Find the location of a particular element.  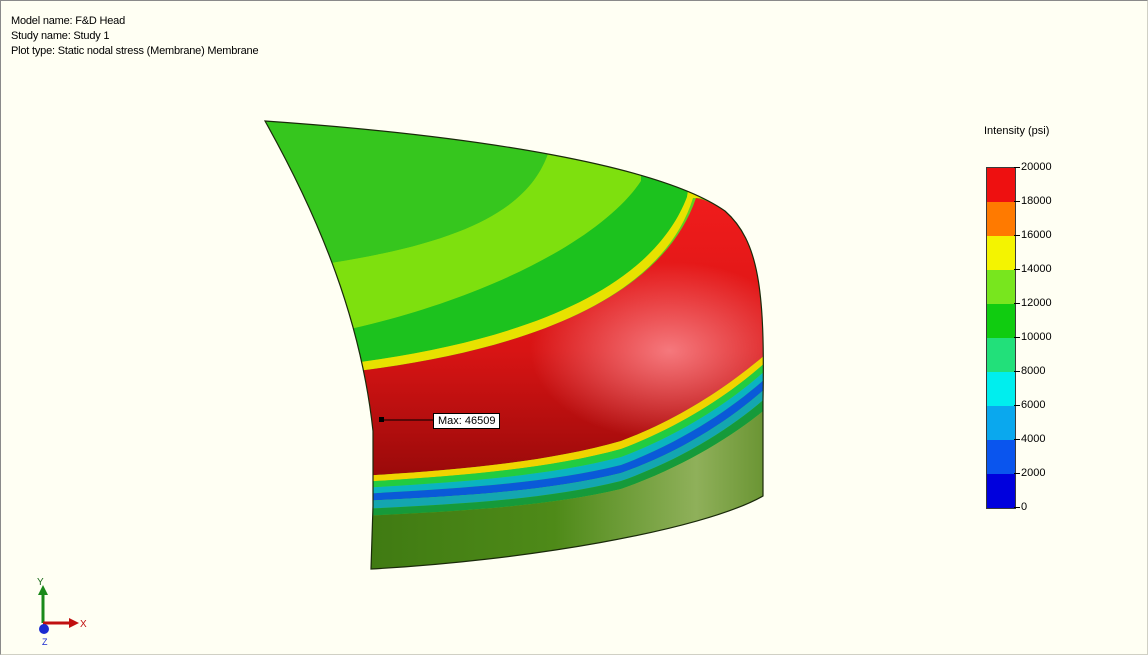

triad-y-label: Y is located at coordinates (40, 582).